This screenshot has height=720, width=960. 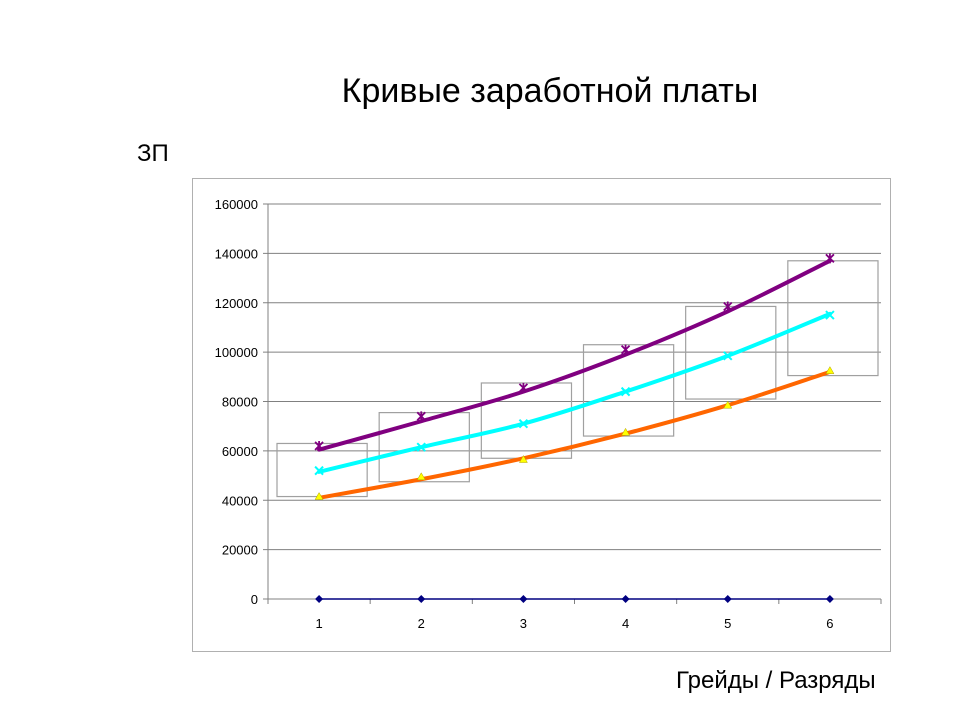 What do you see at coordinates (523, 623) in the screenshot?
I see `x-tick-label: 3` at bounding box center [523, 623].